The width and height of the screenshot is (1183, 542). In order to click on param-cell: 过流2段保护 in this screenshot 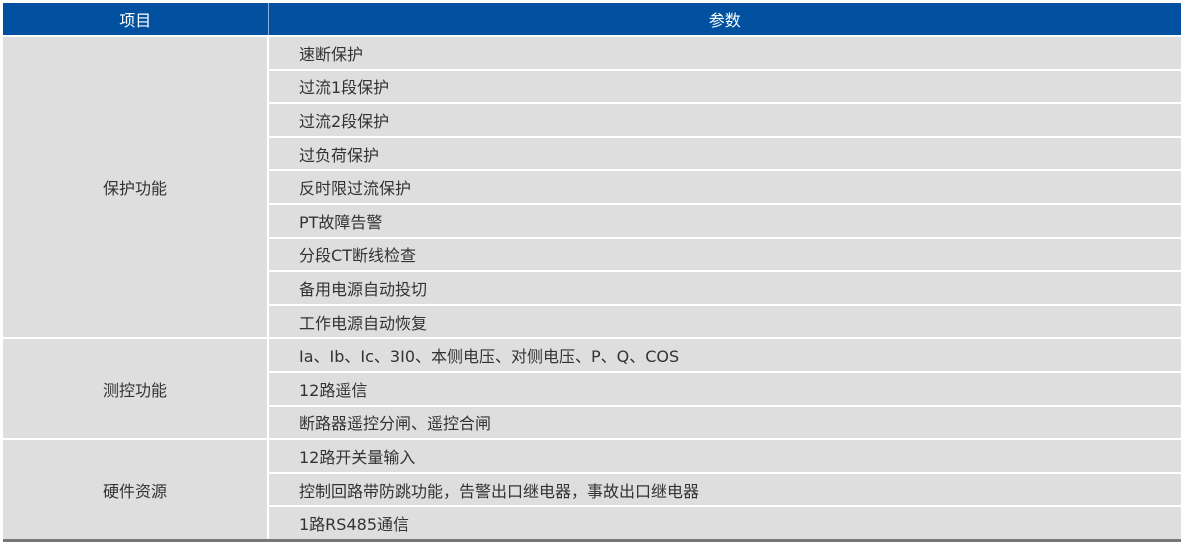, I will do `click(724, 119)`.